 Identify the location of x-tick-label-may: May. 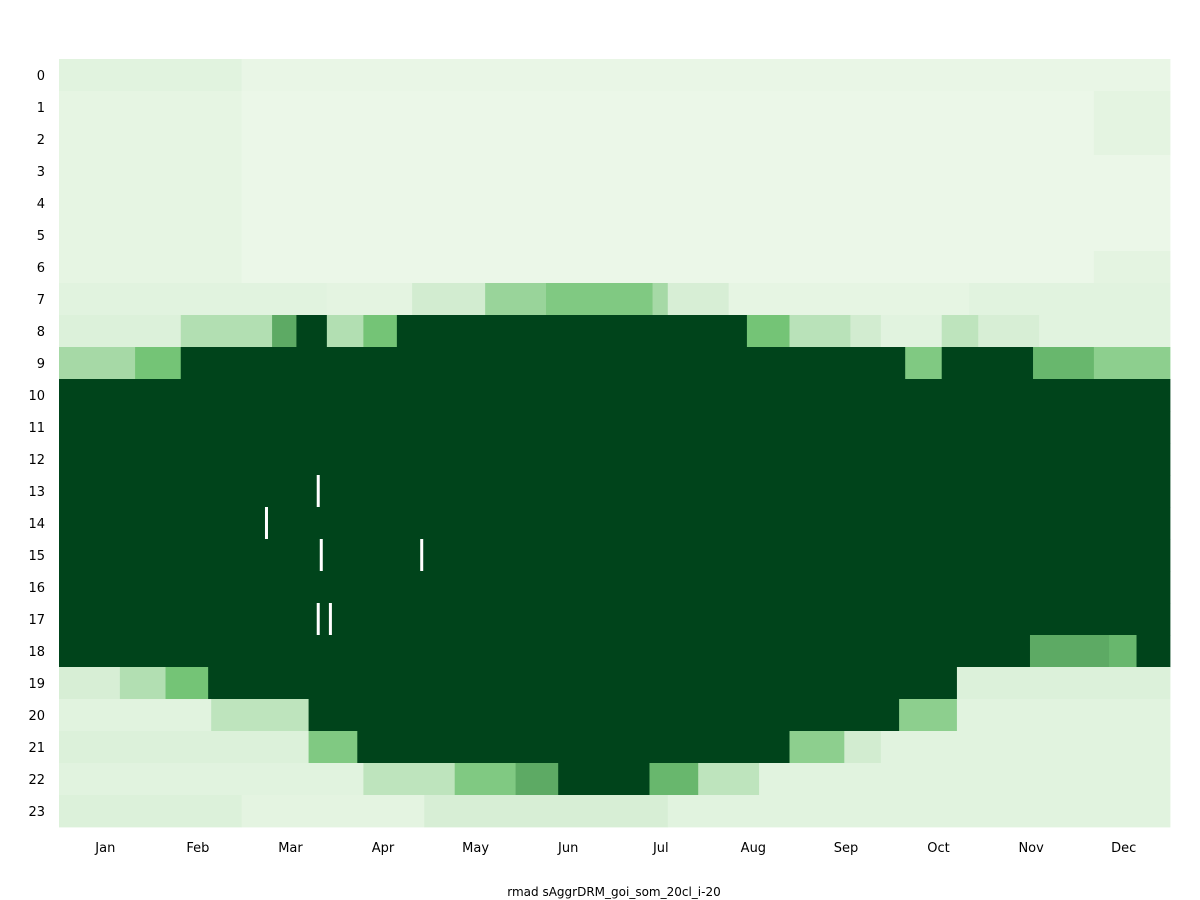
(475, 848).